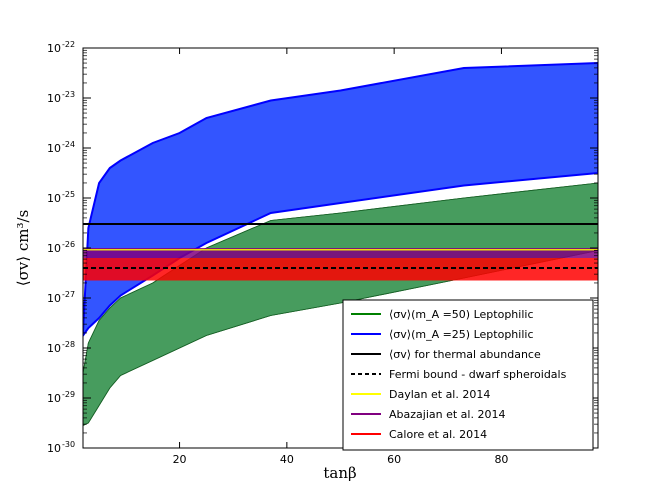  I want to click on y-tick-label-exp: -27, so click(68, 294).